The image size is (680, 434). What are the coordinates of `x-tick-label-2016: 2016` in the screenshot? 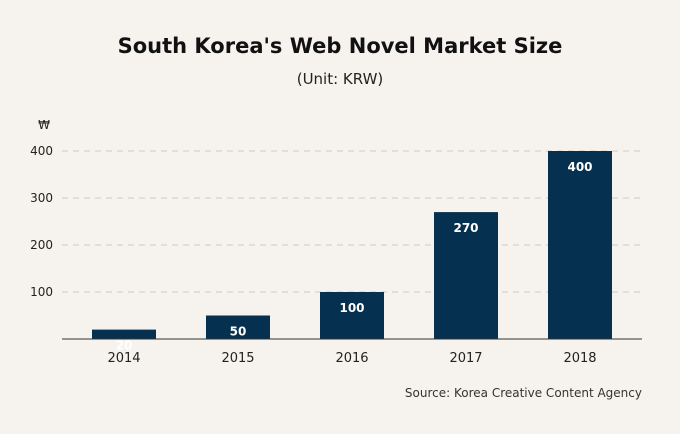 It's located at (351, 358).